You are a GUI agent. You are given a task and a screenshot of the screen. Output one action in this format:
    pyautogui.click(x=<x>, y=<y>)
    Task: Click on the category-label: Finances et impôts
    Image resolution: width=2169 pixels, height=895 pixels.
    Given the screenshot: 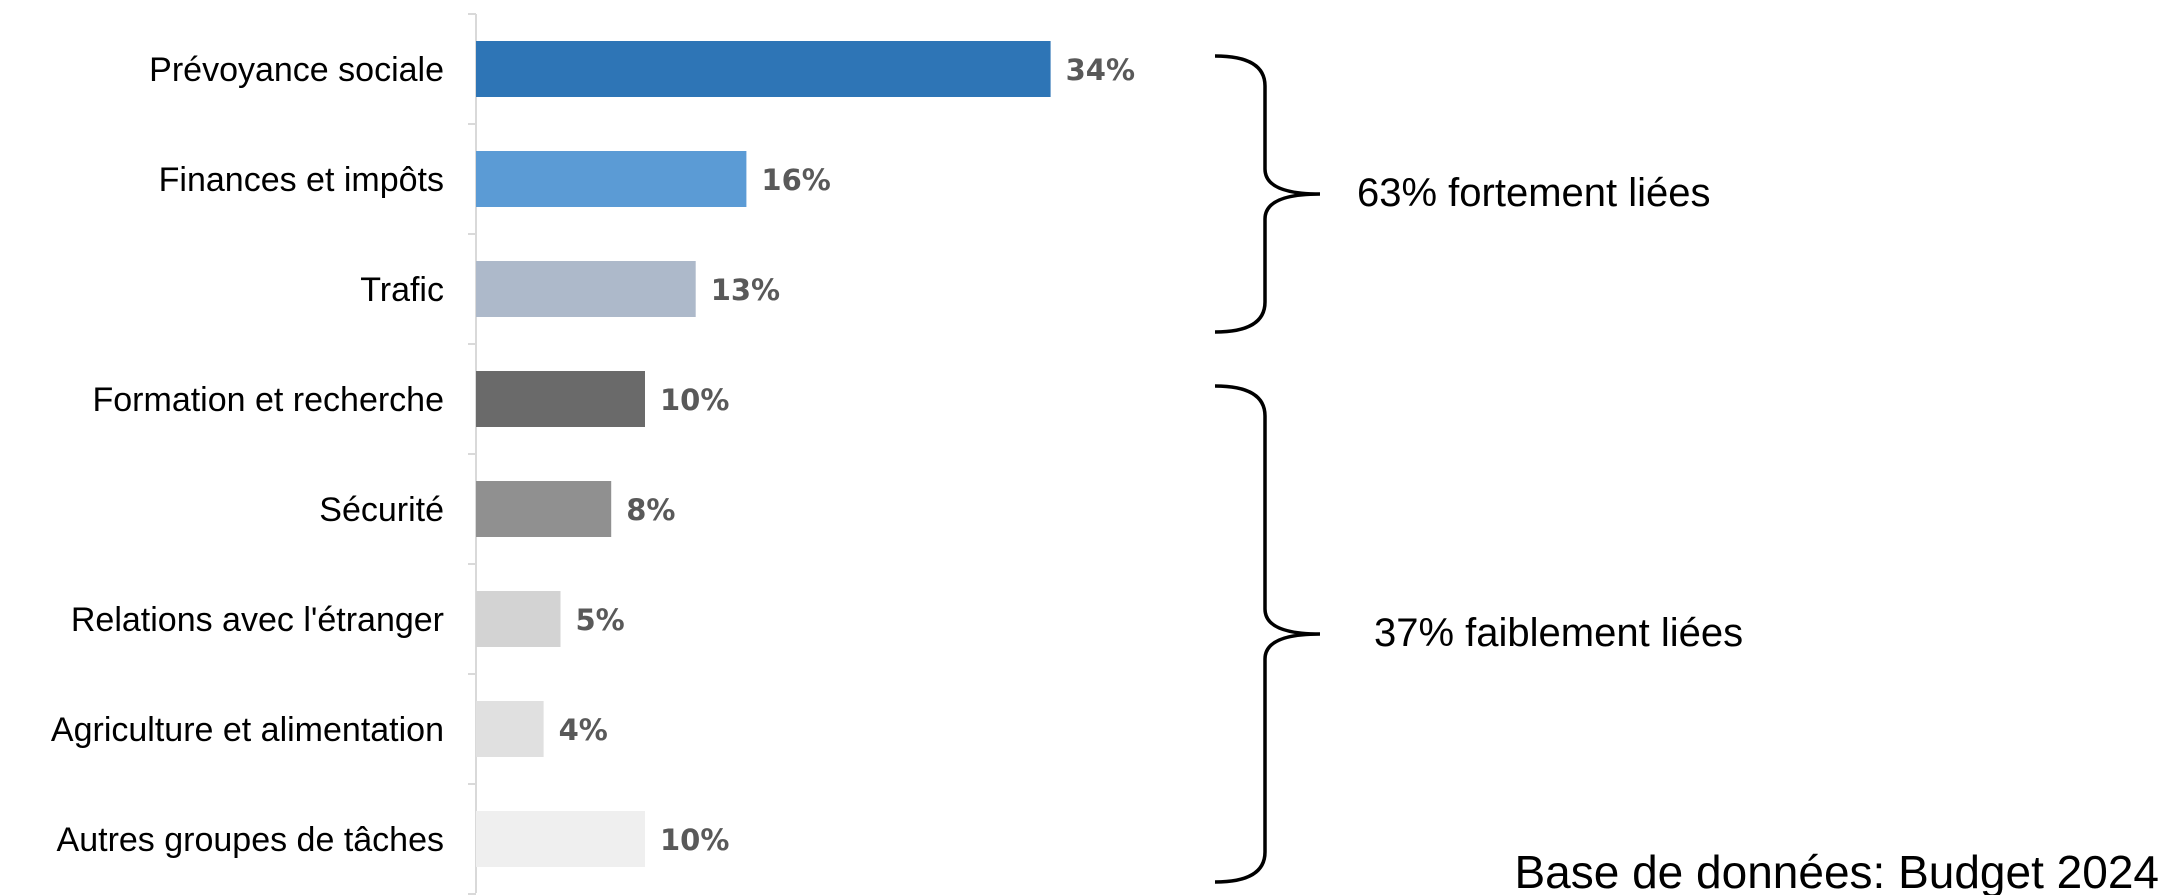 What is the action you would take?
    pyautogui.click(x=301, y=180)
    